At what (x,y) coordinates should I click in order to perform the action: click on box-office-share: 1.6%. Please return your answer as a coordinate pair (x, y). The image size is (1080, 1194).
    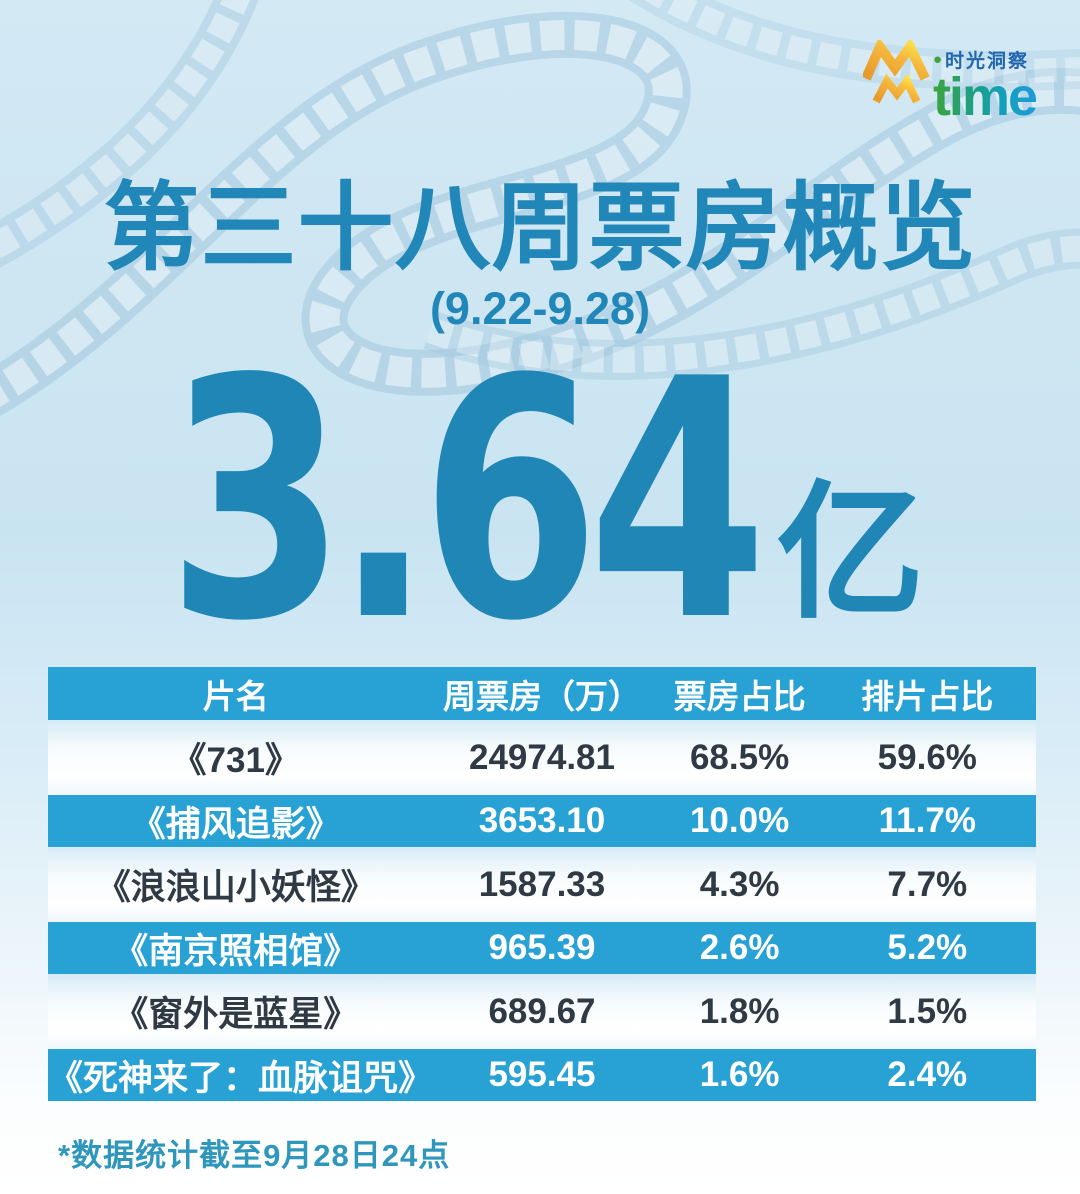
    Looking at the image, I should click on (739, 1074).